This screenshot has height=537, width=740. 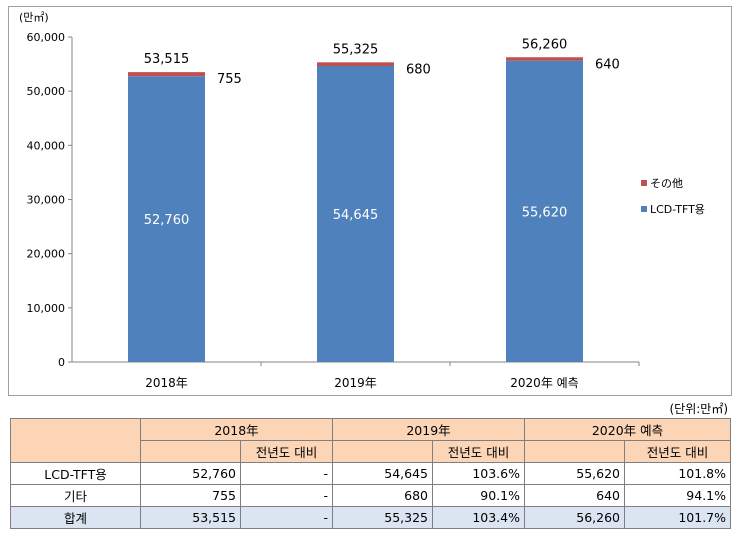 I want to click on table-header-row: 2018年 2019年 2020年 예측, so click(x=371, y=440).